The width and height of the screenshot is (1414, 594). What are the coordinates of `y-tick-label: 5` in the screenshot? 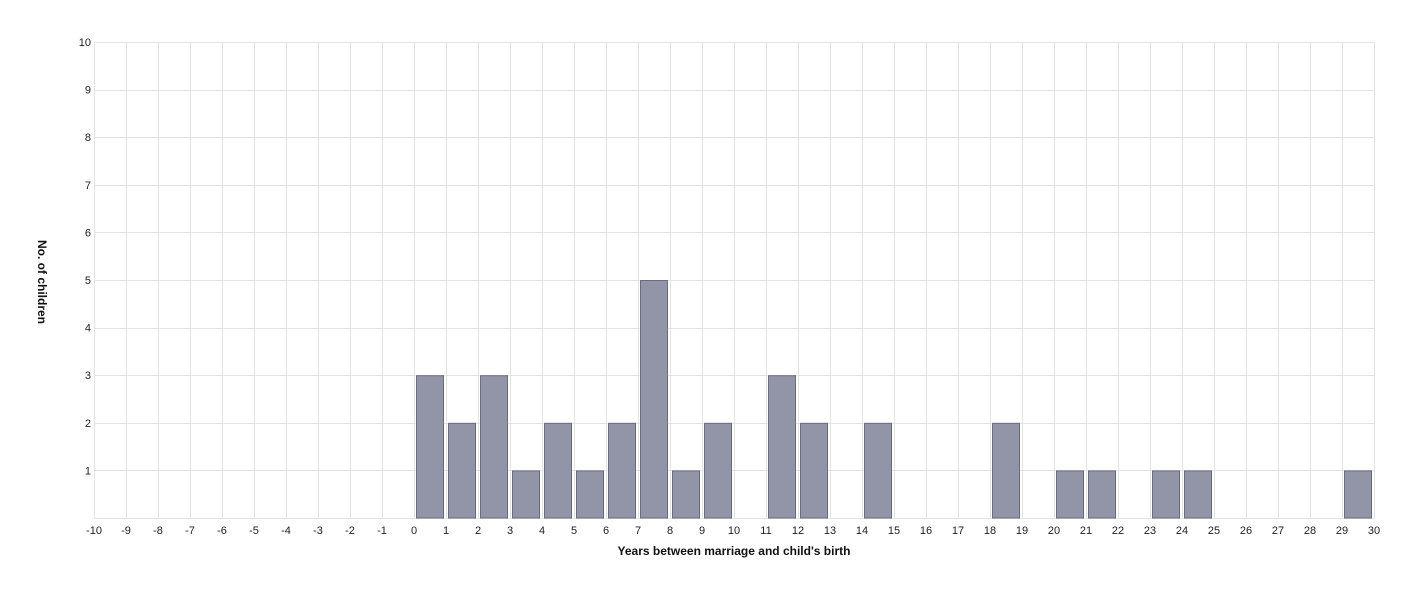 It's located at (88, 281).